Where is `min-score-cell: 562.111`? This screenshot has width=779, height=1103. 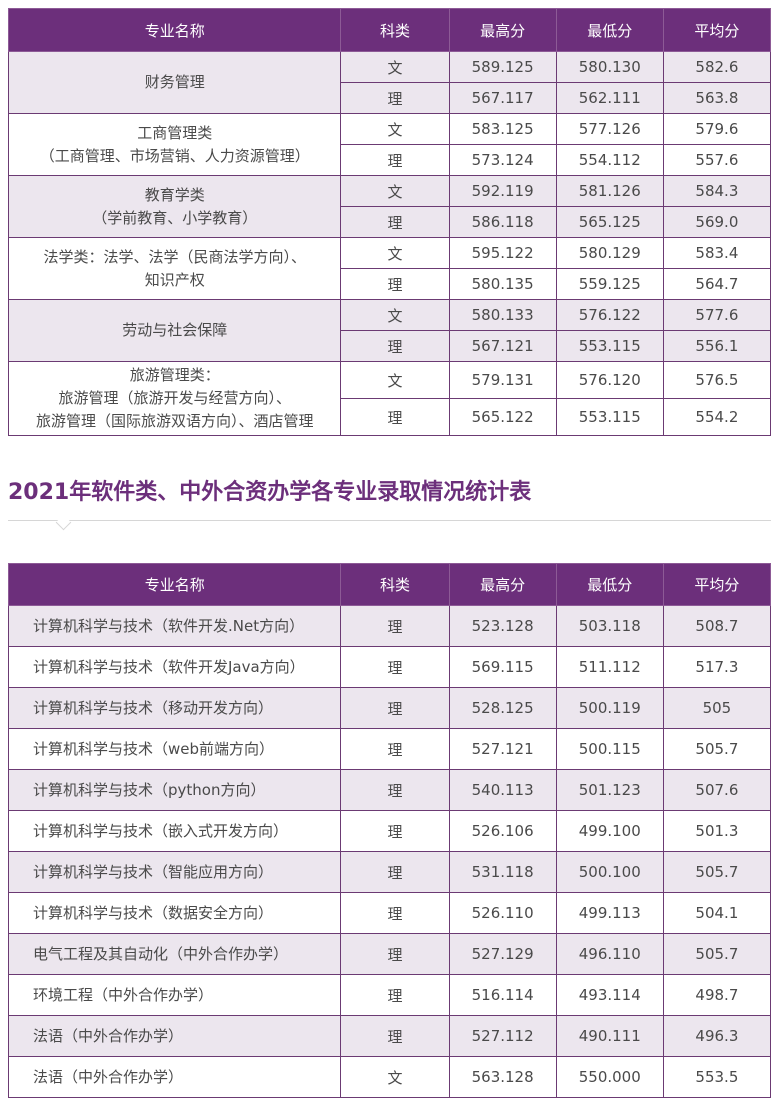 min-score-cell: 562.111 is located at coordinates (609, 98).